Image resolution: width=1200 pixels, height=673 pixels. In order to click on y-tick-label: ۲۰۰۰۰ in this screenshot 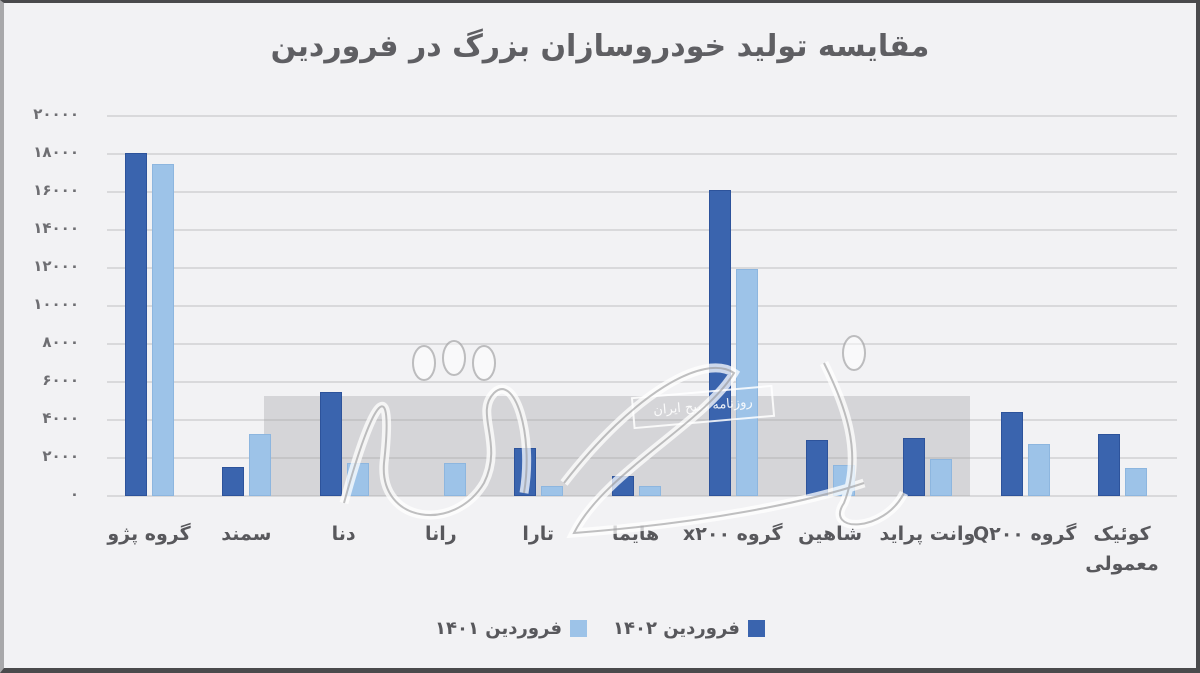, I will do `click(56, 114)`.